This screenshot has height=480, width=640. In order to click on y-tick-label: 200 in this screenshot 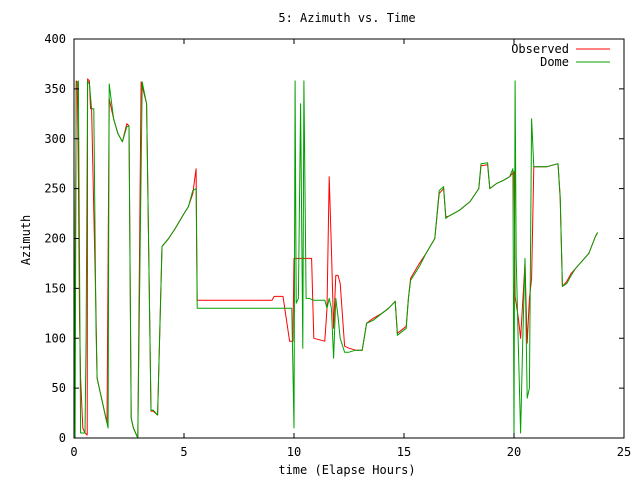, I will do `click(55, 239)`.